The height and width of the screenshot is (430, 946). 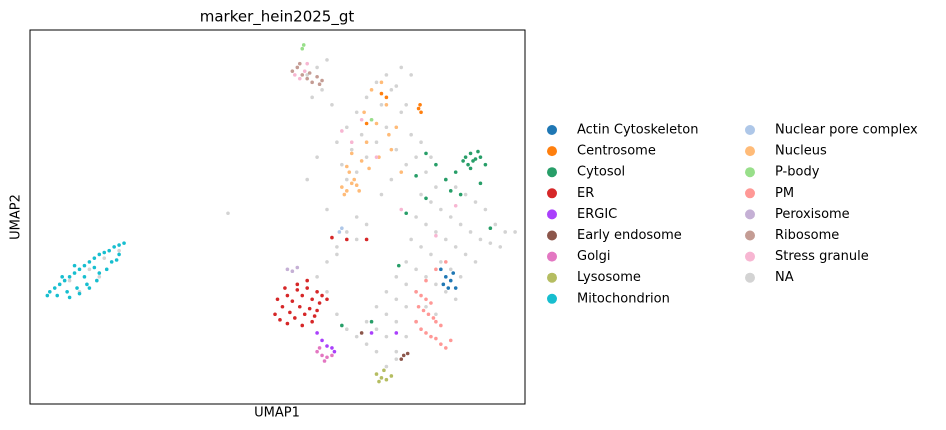 I want to click on legend-label: Stress granule, so click(x=822, y=256).